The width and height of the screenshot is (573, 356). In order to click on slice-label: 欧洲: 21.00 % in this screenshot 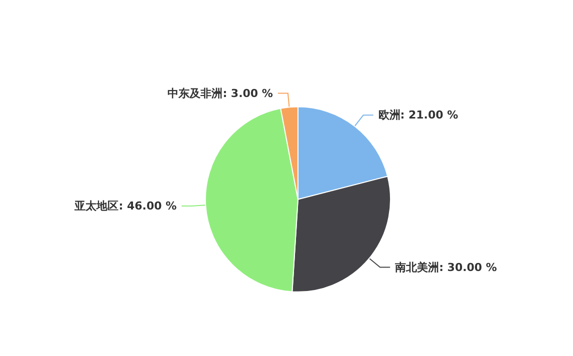, I will do `click(418, 115)`.